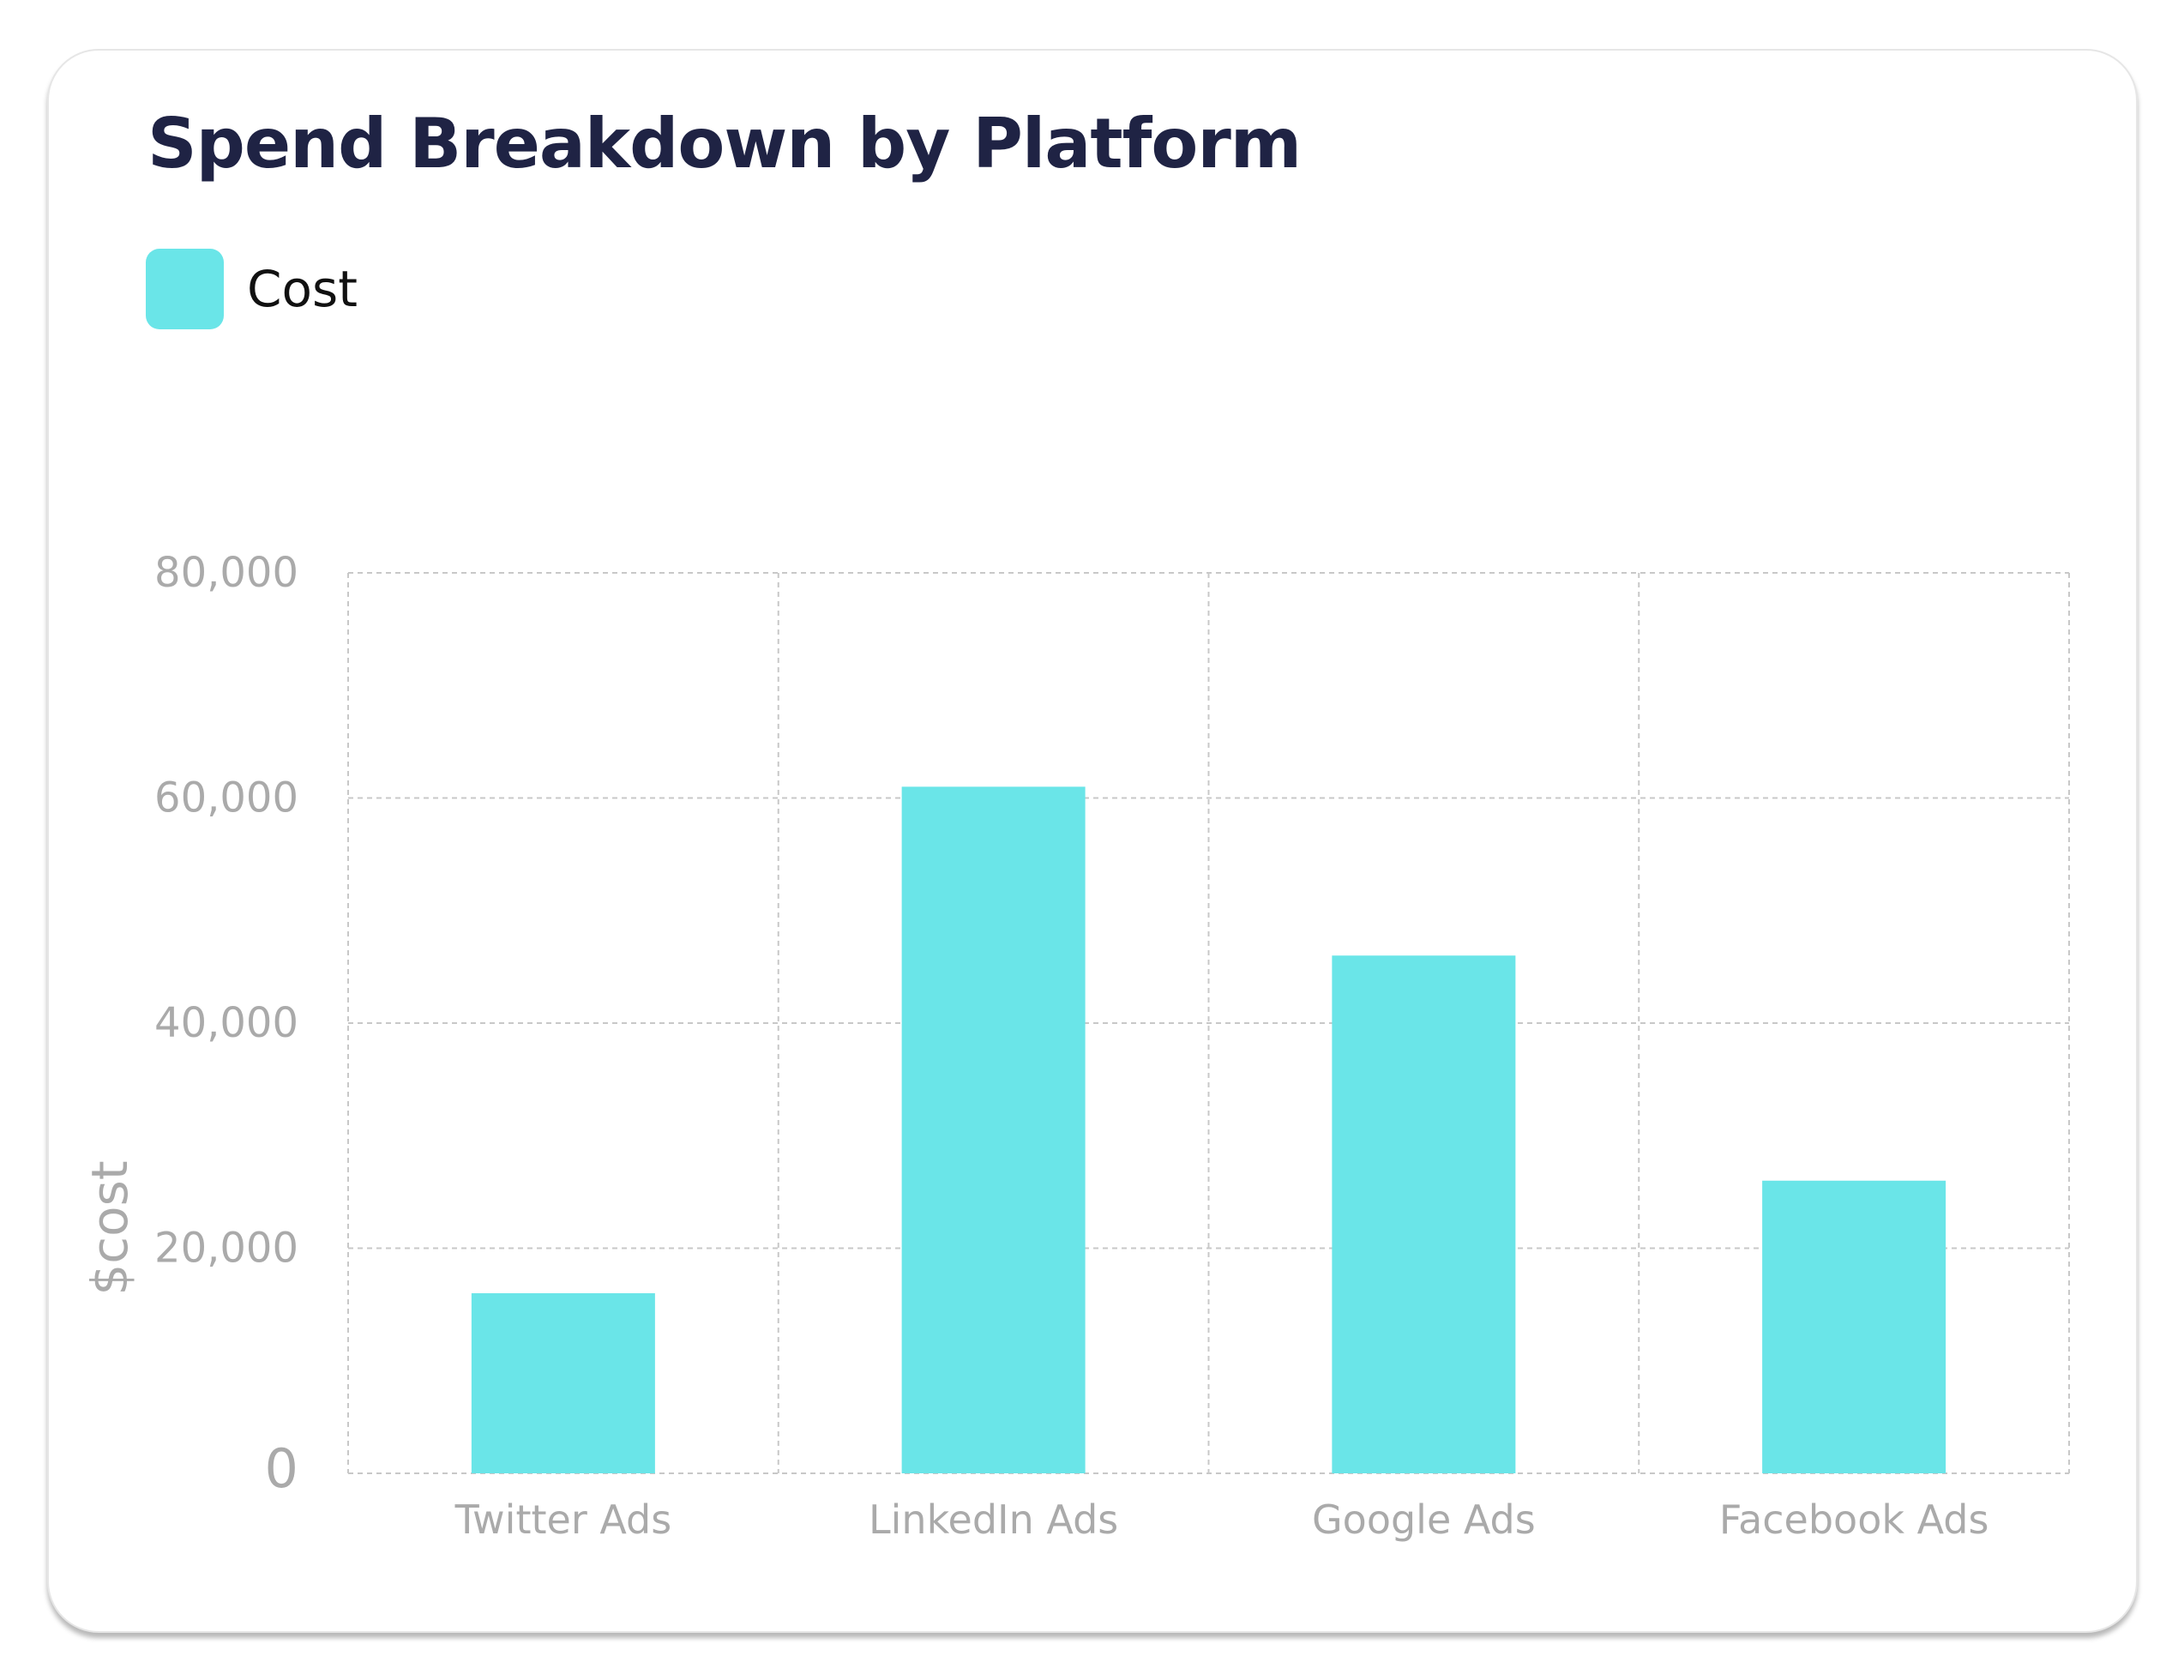  Describe the element at coordinates (303, 289) in the screenshot. I see `legend-label-cost: Cost` at that location.